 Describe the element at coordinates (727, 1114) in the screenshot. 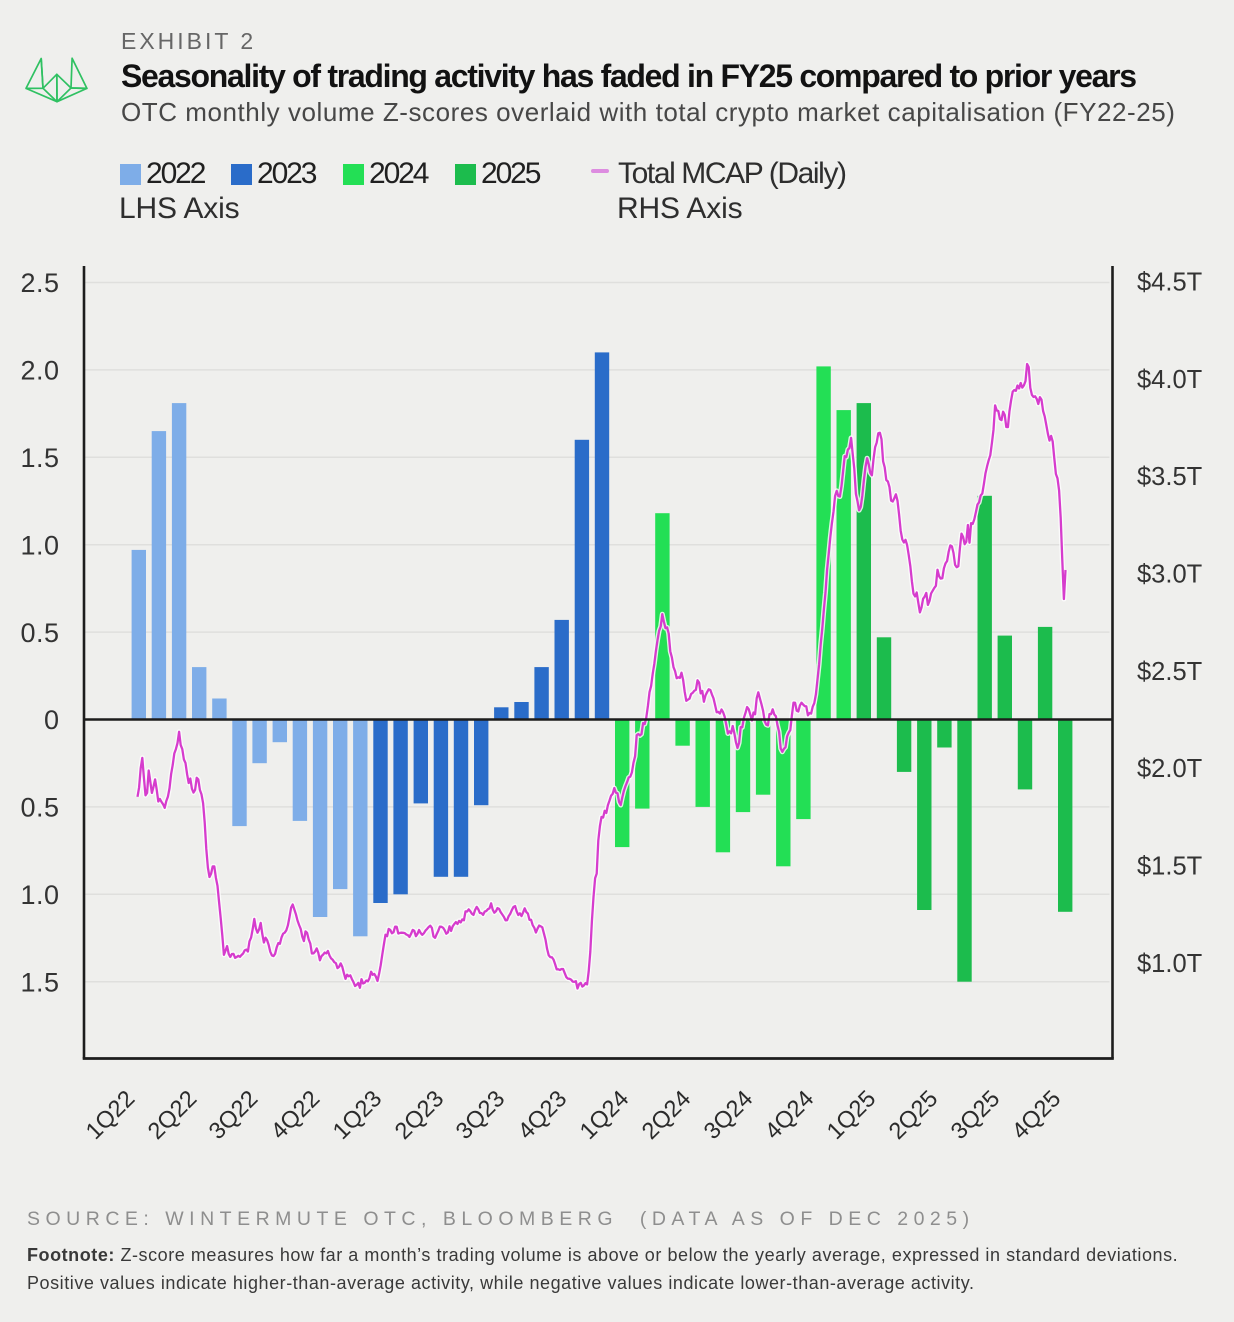

I see `svg-text: 3Q24` at that location.